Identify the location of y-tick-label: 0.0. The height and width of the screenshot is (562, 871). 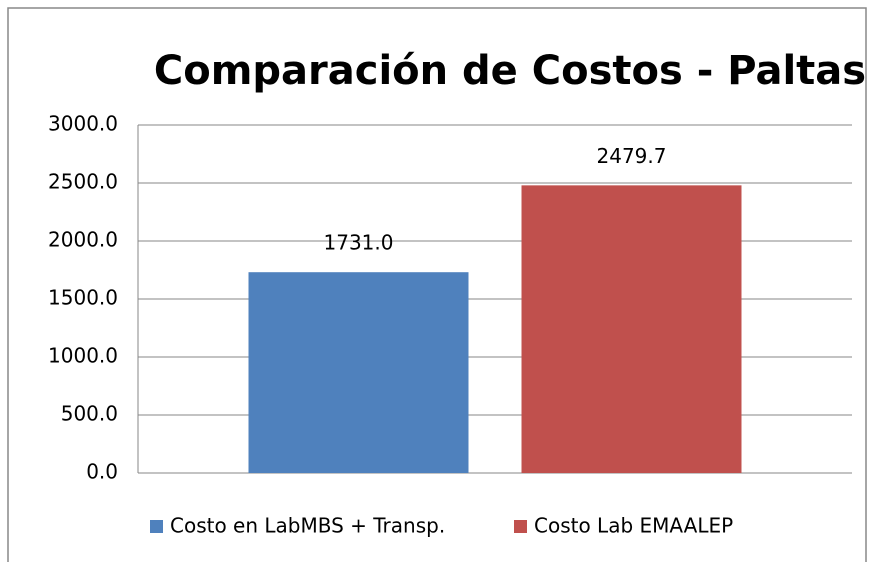
(102, 472).